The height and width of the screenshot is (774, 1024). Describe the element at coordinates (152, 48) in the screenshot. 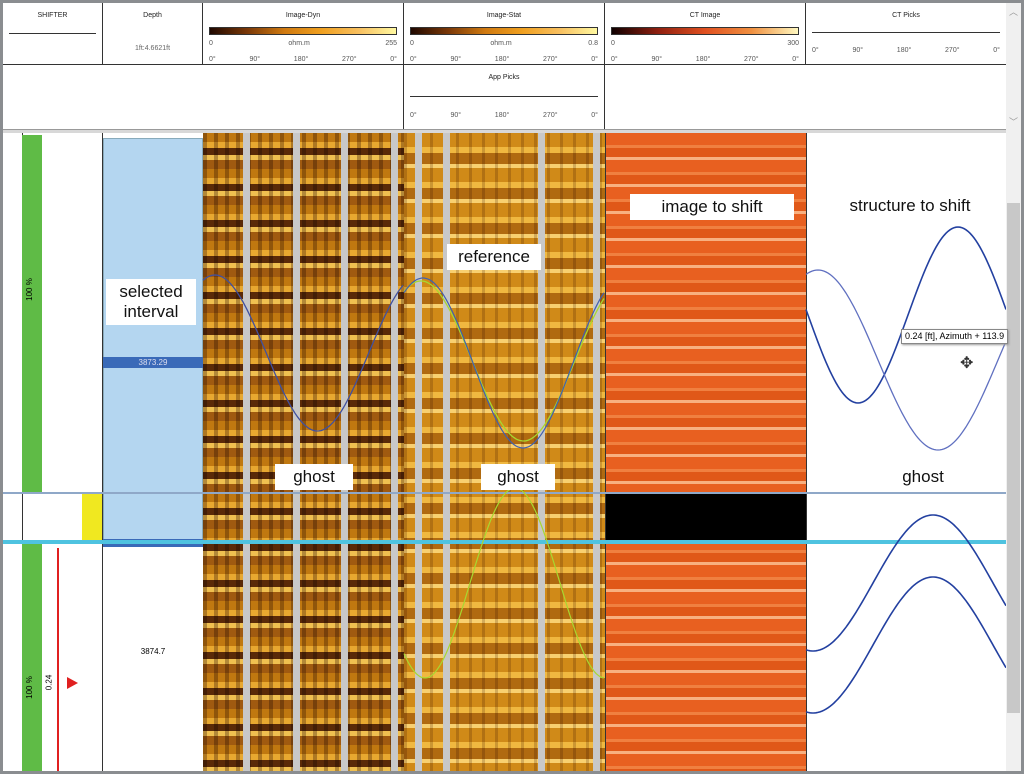

I see `depth-scale: 1ft:4.6621ft` at that location.